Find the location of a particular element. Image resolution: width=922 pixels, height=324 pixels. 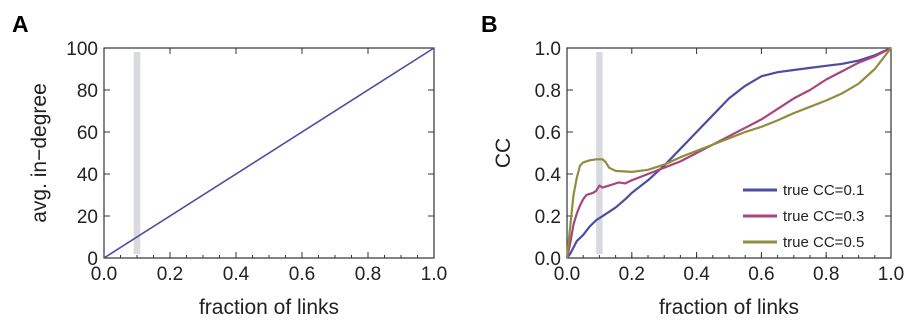

y-axis-label: CC is located at coordinates (503, 153).